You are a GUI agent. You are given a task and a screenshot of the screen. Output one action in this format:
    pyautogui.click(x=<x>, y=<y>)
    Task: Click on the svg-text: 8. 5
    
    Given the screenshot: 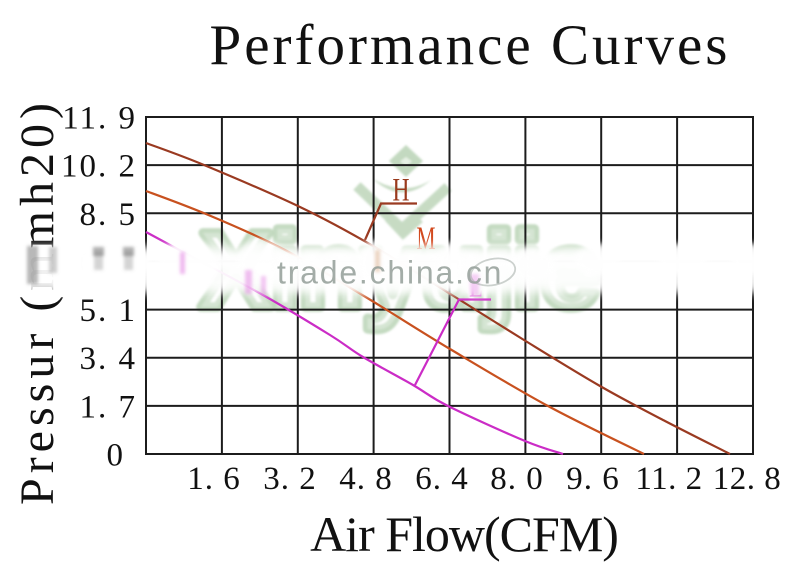 What is the action you would take?
    pyautogui.click(x=109, y=215)
    